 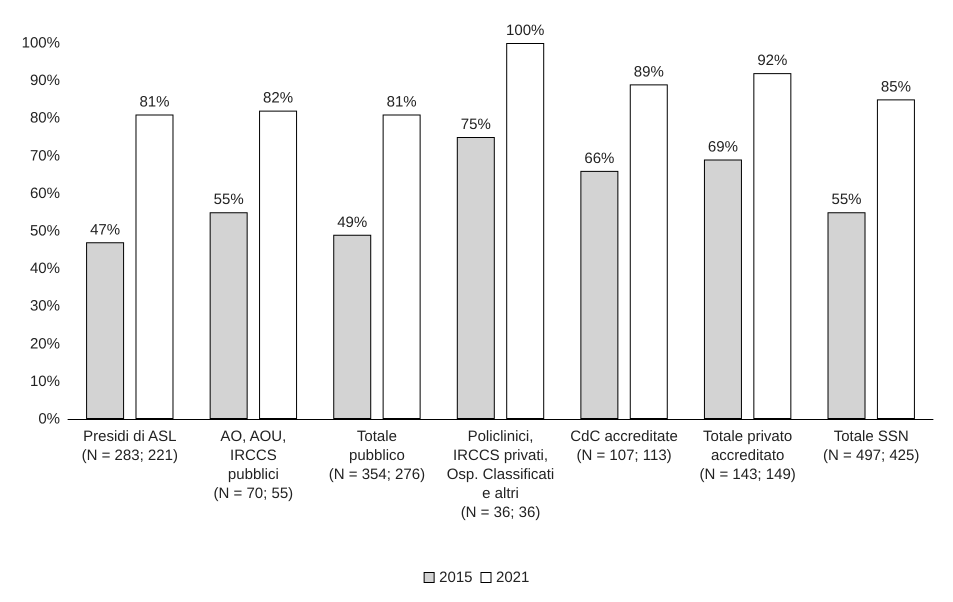 I want to click on data-label: 69%, so click(x=723, y=147).